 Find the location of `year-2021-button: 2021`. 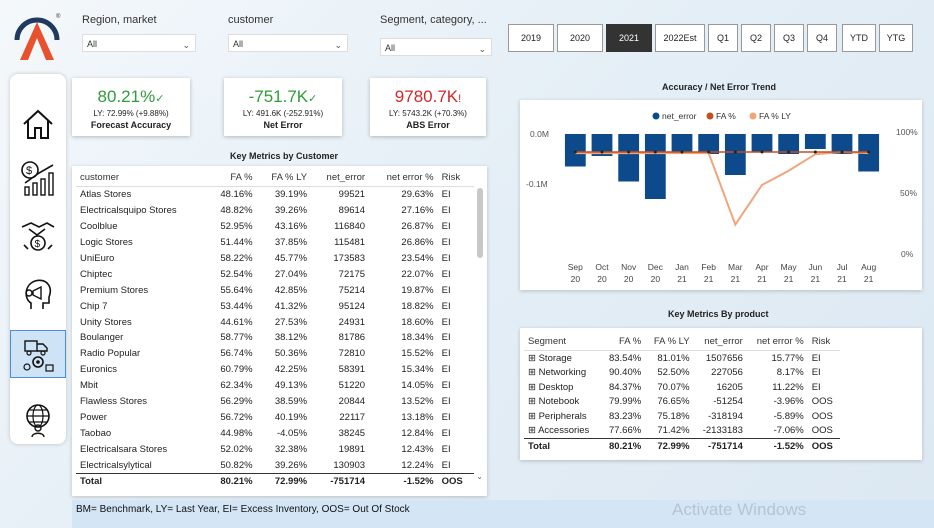

year-2021-button: 2021 is located at coordinates (629, 38).